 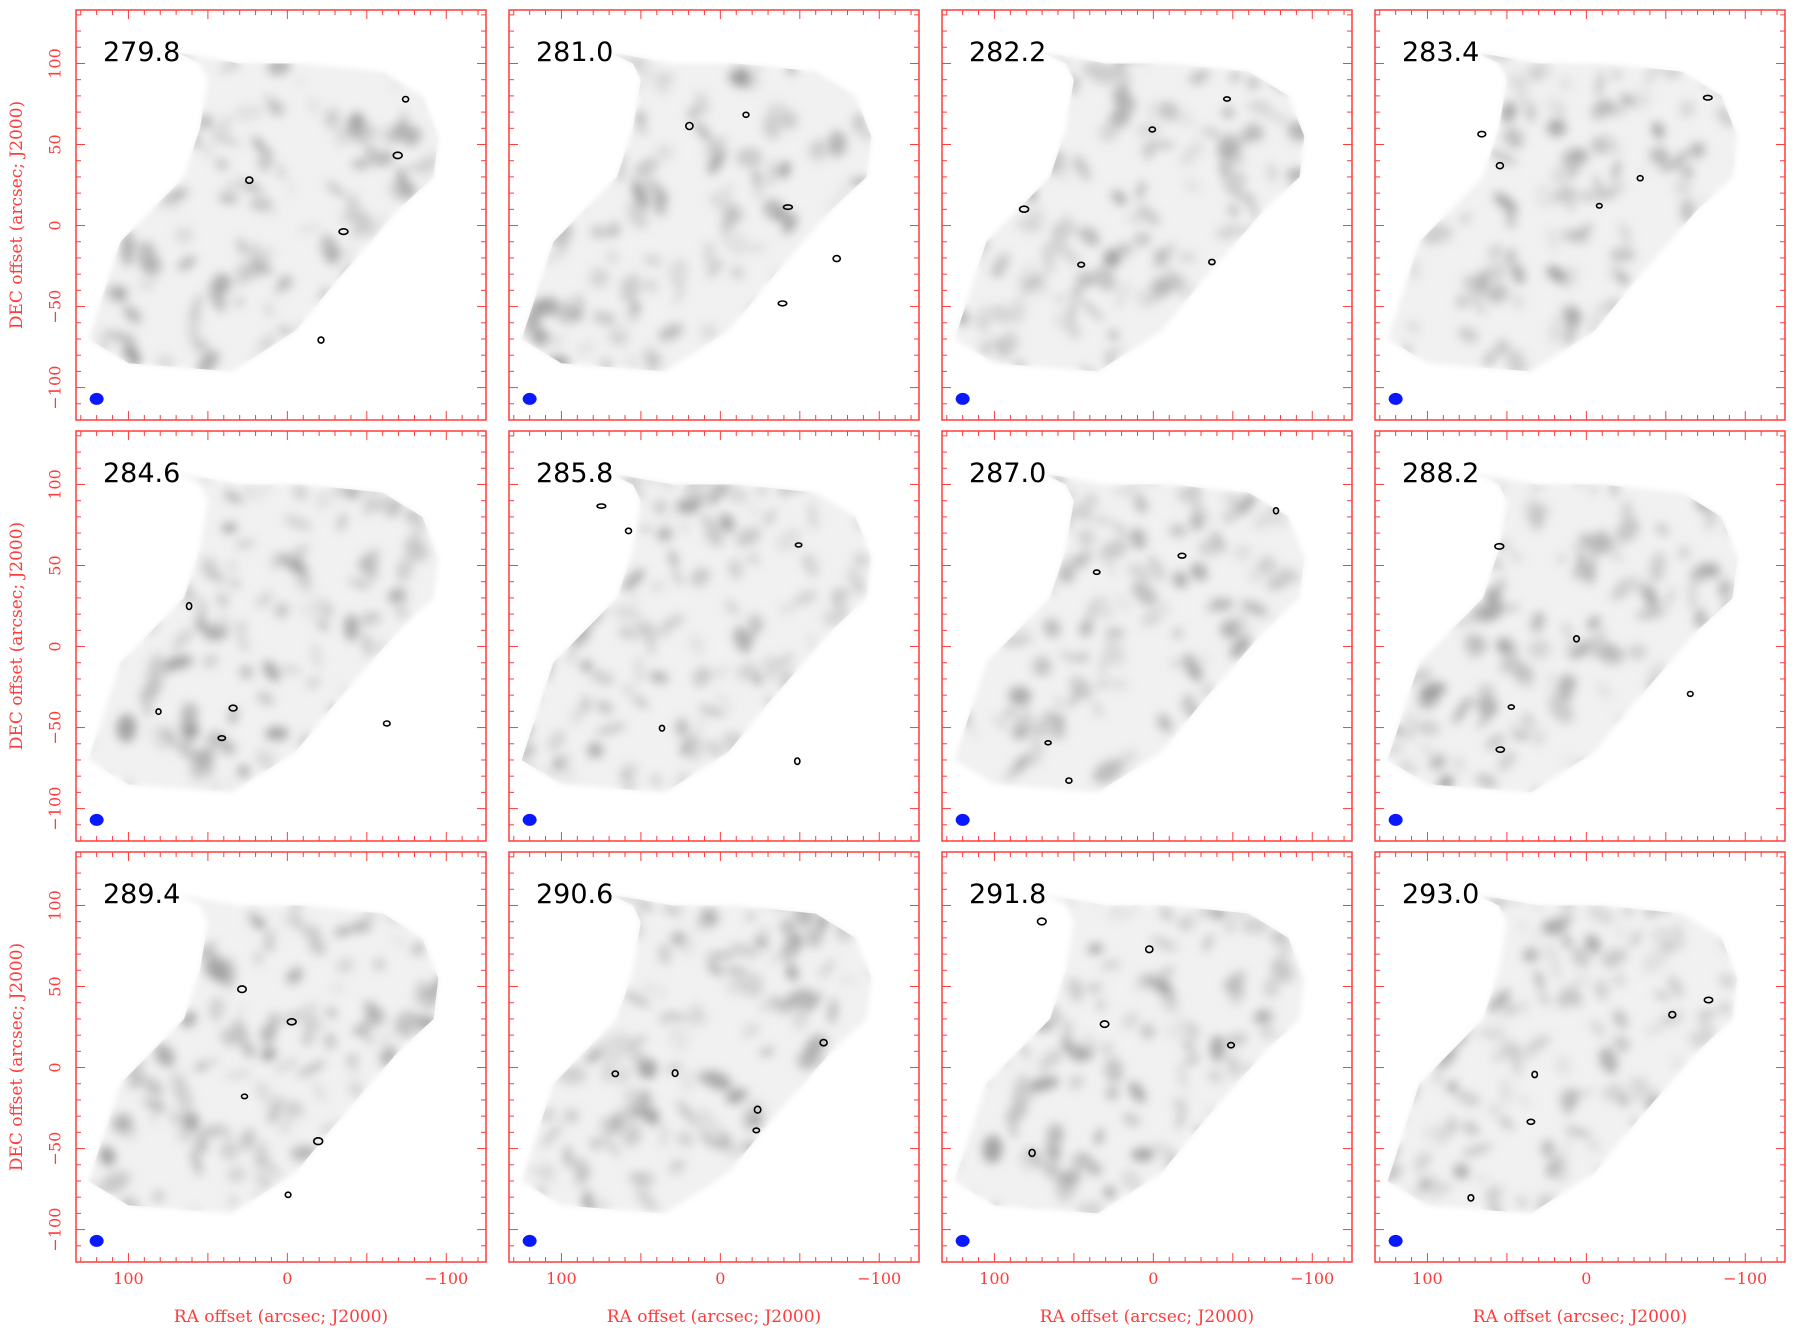 I want to click on channel-label: 291.8, so click(x=1007, y=894).